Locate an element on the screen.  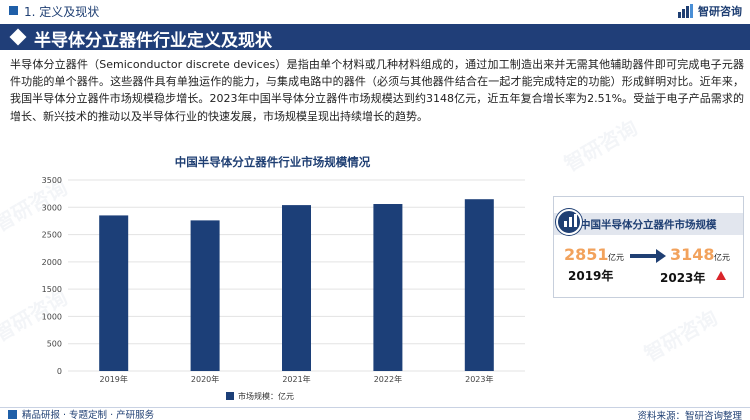
chart-legend: 市场规模：亿元 is located at coordinates (260, 396).